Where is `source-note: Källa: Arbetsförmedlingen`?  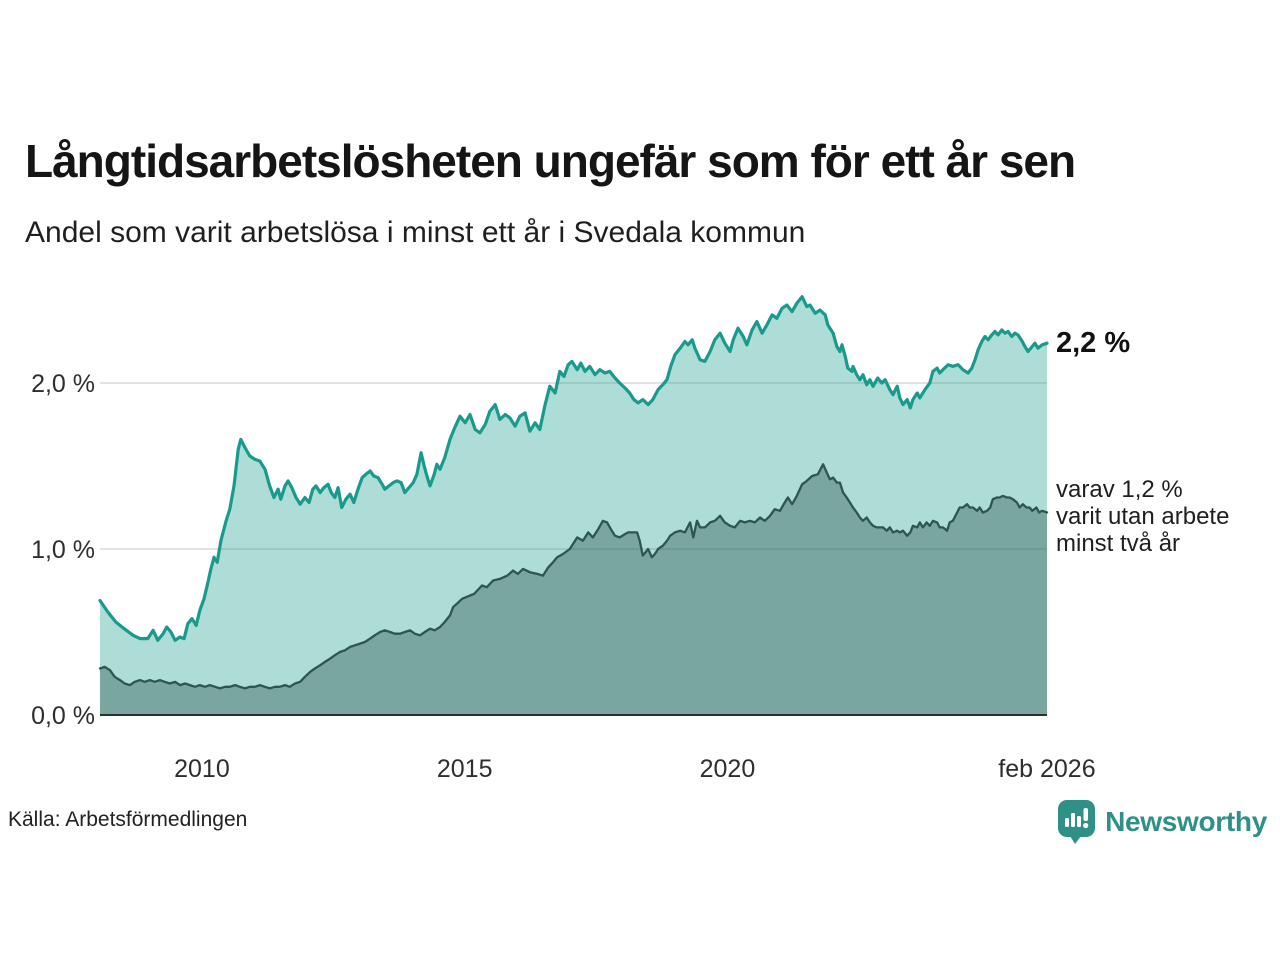
source-note: Källa: Arbetsförmedlingen is located at coordinates (128, 819).